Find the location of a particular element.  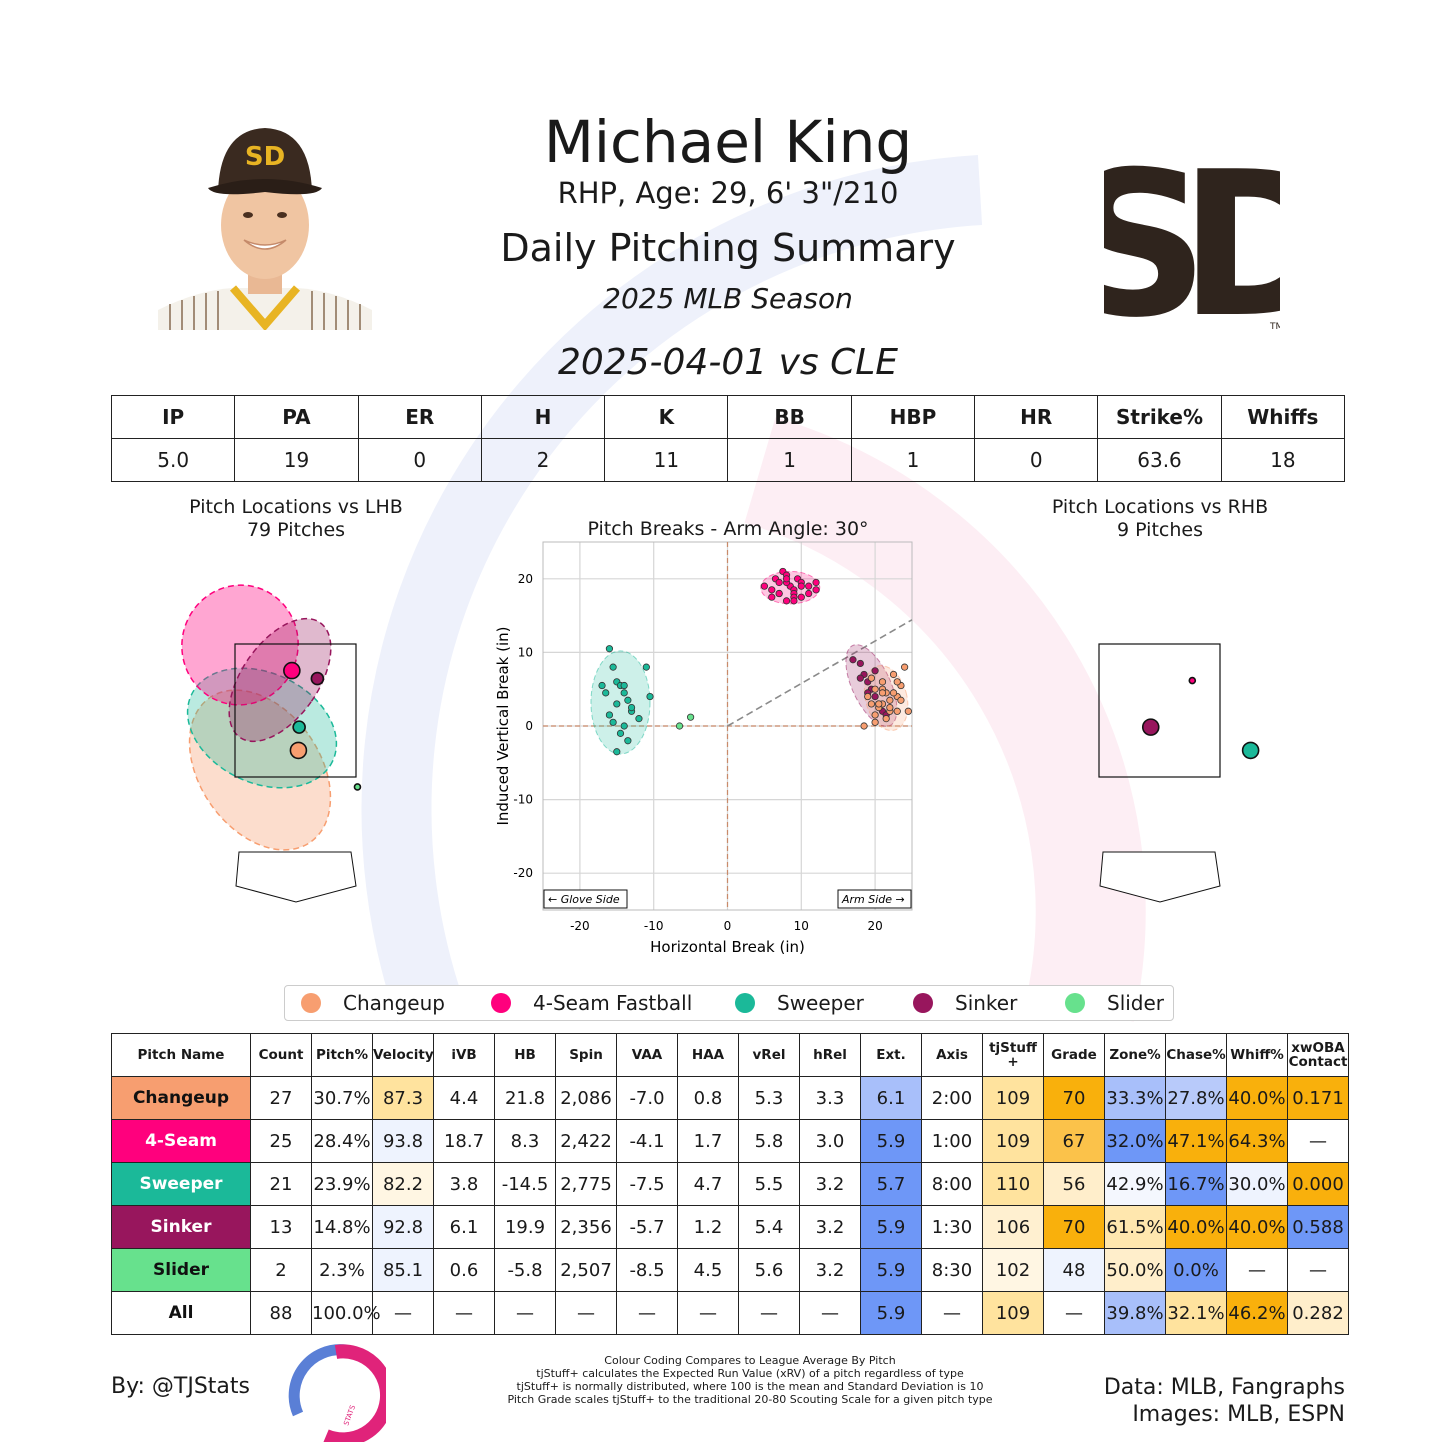

col-header-ext: Ext. is located at coordinates (891, 1055).